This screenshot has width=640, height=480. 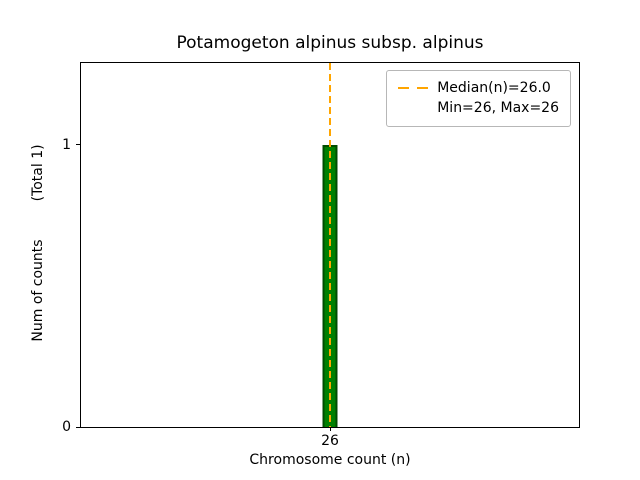 I want to click on x-axis-label: Chromosome count (n), so click(x=330, y=460).